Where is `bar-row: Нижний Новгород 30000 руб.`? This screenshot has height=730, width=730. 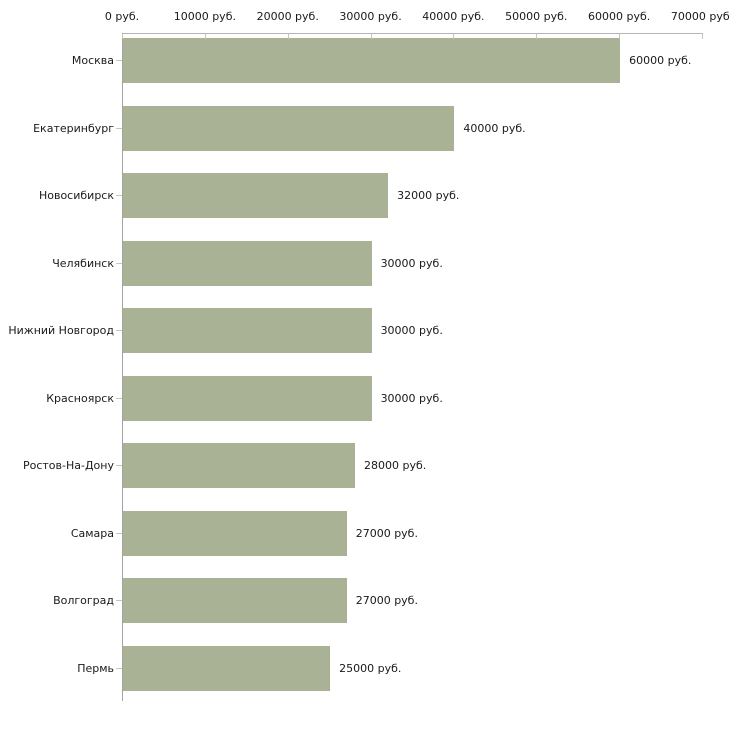
bar-row: Нижний Новгород 30000 руб. is located at coordinates (355, 337).